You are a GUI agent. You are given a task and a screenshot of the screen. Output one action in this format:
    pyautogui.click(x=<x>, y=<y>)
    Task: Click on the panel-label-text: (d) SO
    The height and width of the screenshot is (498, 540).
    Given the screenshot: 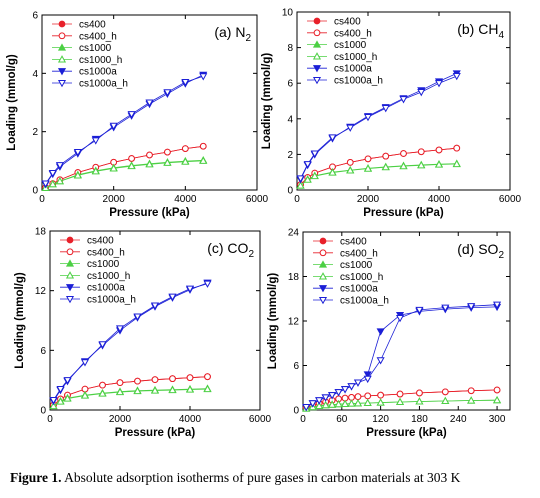 What is the action you would take?
    pyautogui.click(x=477, y=249)
    